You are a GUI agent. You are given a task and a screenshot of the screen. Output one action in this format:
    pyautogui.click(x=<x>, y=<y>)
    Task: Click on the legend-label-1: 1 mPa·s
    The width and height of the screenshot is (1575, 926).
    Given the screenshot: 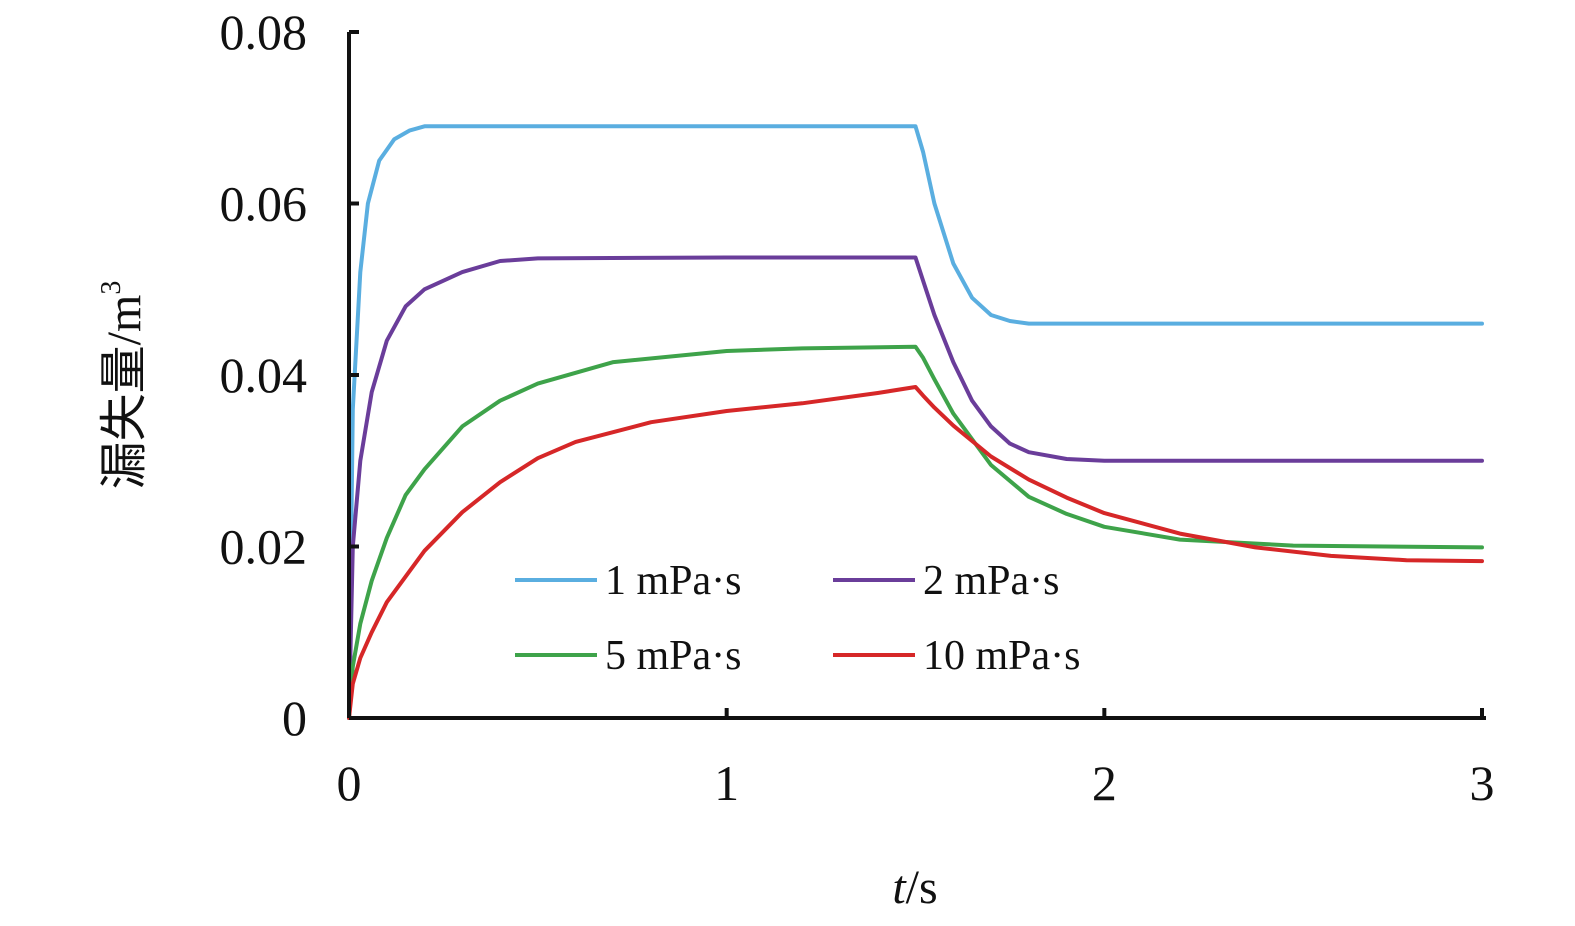 What is the action you would take?
    pyautogui.click(x=673, y=581)
    